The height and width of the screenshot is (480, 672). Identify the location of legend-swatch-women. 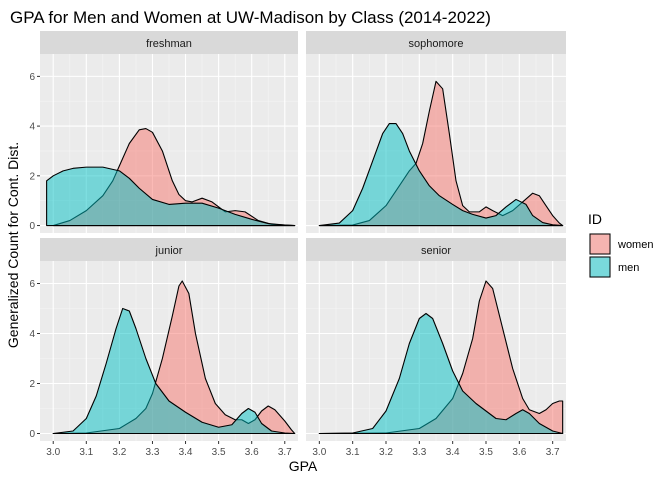
(600, 244).